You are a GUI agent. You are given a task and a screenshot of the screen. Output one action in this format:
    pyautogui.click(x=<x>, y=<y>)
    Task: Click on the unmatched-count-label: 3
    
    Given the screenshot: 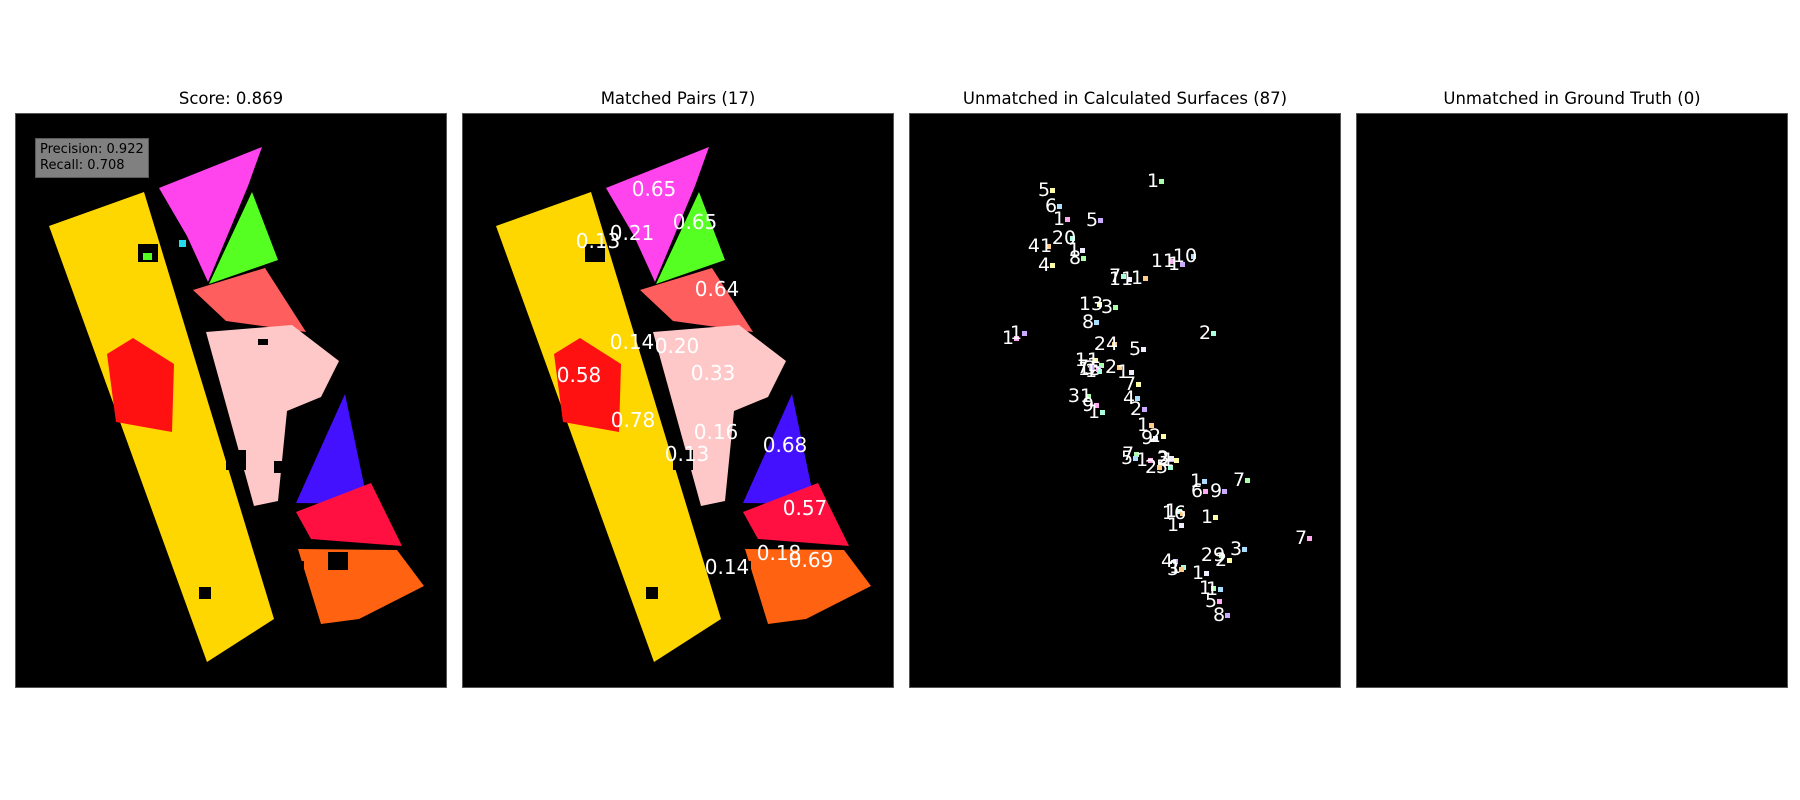 What is the action you would take?
    pyautogui.click(x=1107, y=307)
    